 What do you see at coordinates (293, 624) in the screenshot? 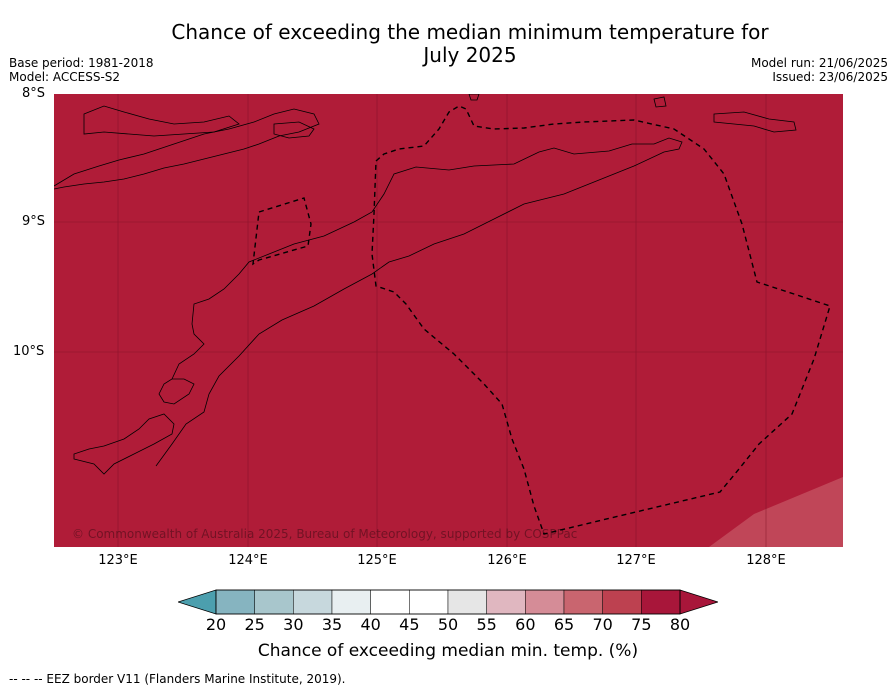
I see `colorbar-tick-label: 30` at bounding box center [293, 624].